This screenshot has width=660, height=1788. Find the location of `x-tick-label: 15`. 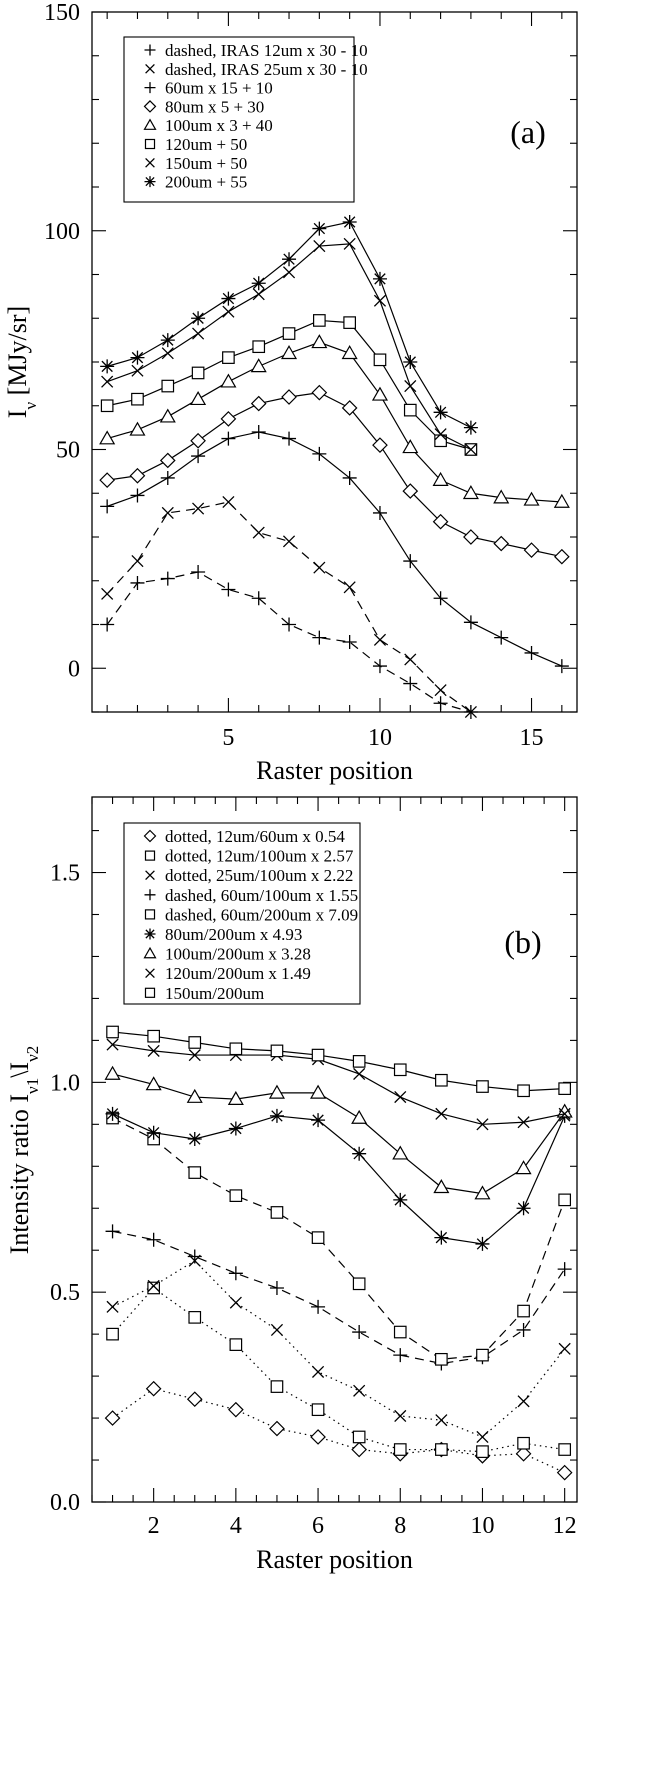

x-tick-label: 15 is located at coordinates (532, 738).